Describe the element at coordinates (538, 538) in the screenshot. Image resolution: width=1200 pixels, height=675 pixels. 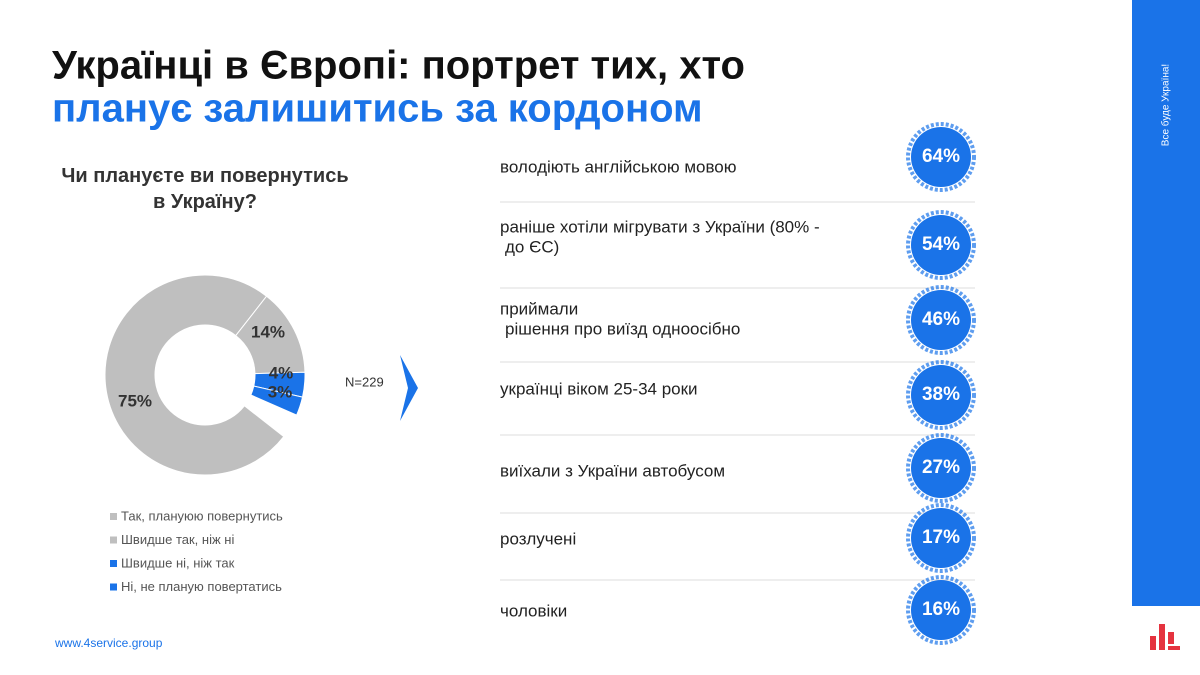
I see `item-text: розлучені` at that location.